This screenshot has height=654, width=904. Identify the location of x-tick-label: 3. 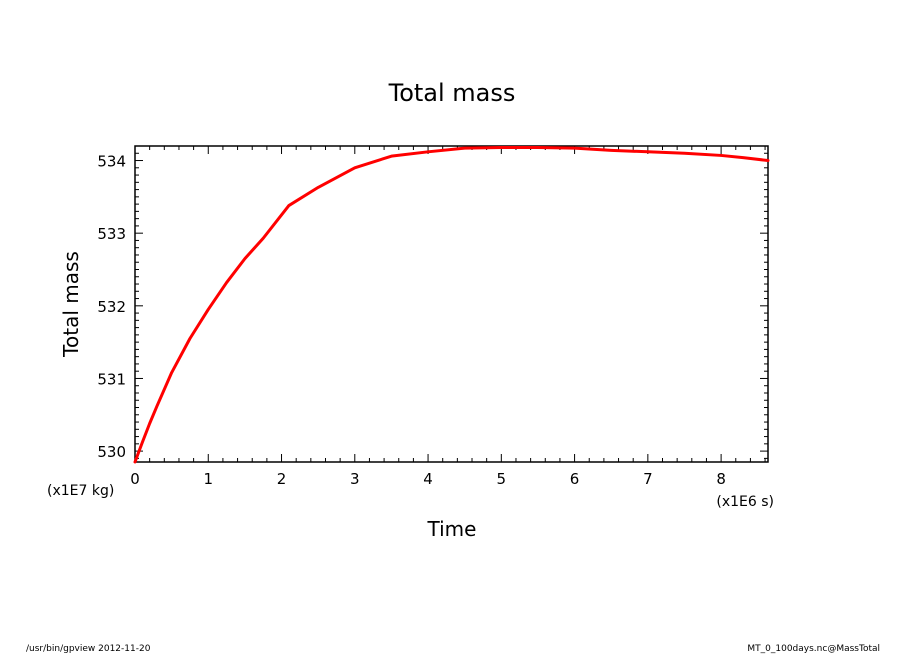
(355, 479).